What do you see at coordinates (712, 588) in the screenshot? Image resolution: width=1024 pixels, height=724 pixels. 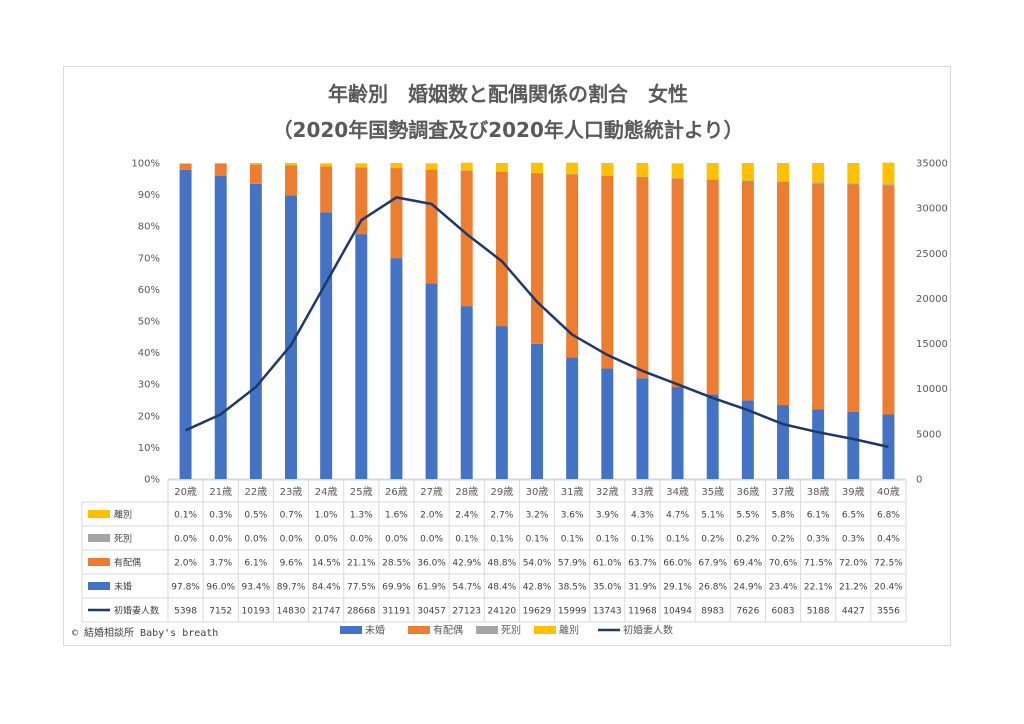 I see `table-cell: 26.8%` at bounding box center [712, 588].